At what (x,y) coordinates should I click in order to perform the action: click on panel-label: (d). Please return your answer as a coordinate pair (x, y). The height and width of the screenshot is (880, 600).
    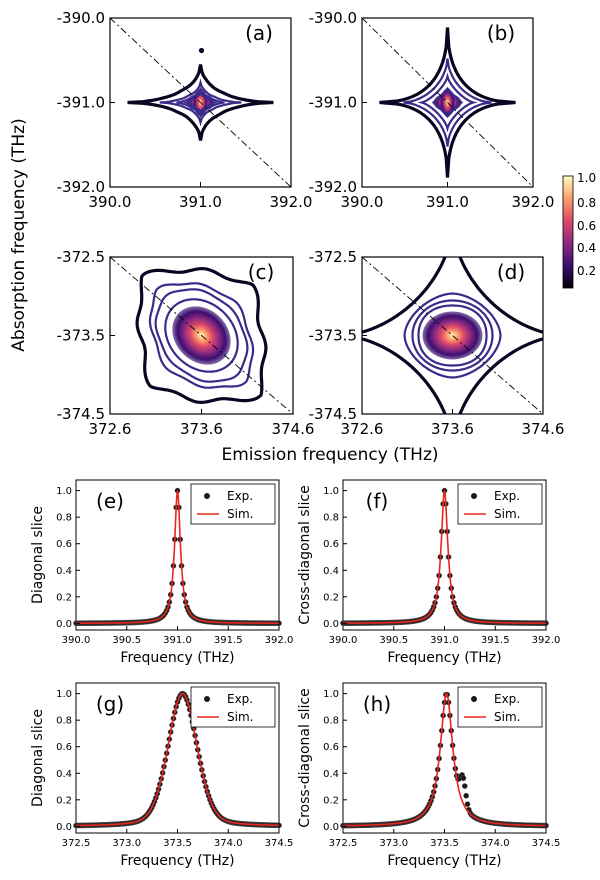
    Looking at the image, I should click on (511, 272).